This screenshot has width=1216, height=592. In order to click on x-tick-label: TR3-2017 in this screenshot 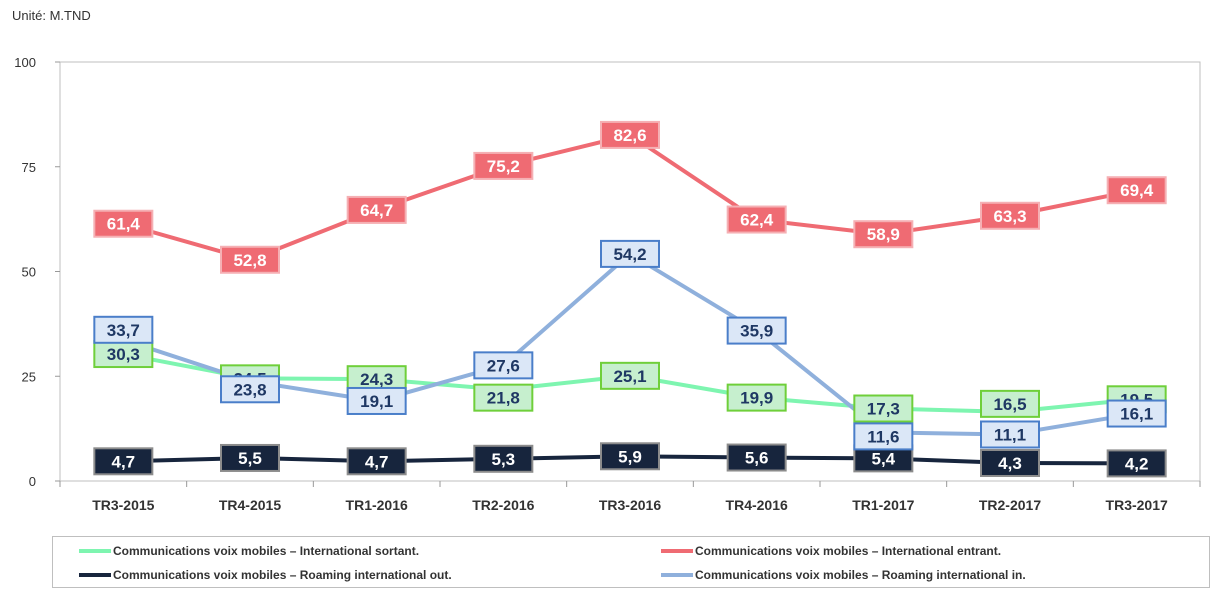, I will do `click(1137, 505)`.